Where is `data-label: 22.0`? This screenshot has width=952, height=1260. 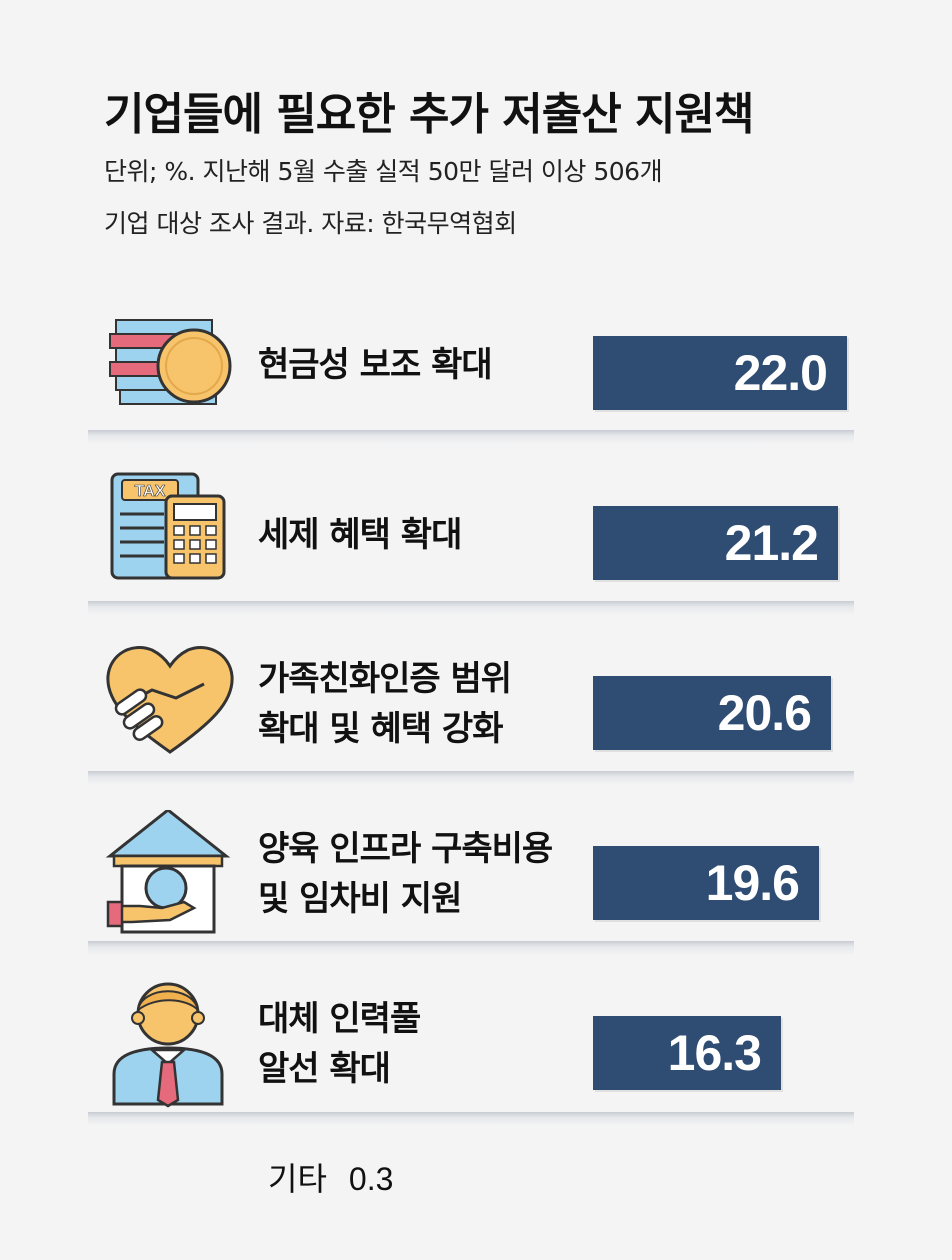 data-label: 22.0 is located at coordinates (780, 373).